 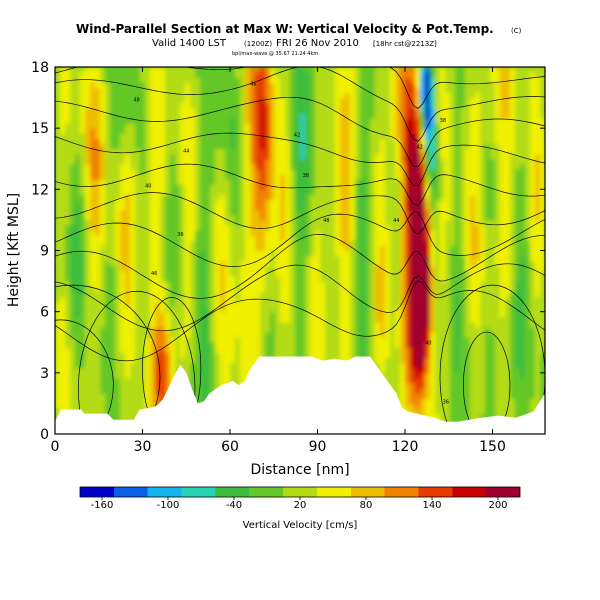 What do you see at coordinates (258, 44) in the screenshot?
I see `valid-utc: (1200Z)` at bounding box center [258, 44].